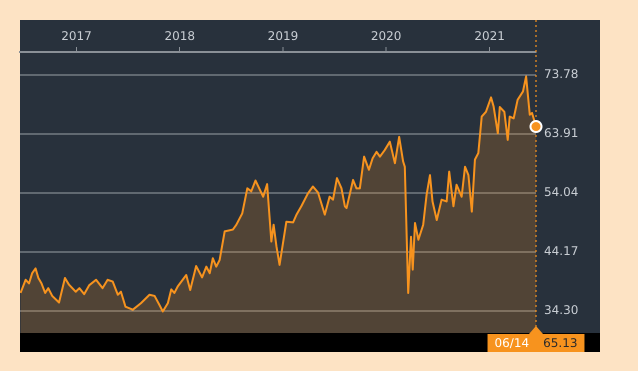  Describe the element at coordinates (283, 35) in the screenshot. I see `x-tick-label: 2019` at that location.